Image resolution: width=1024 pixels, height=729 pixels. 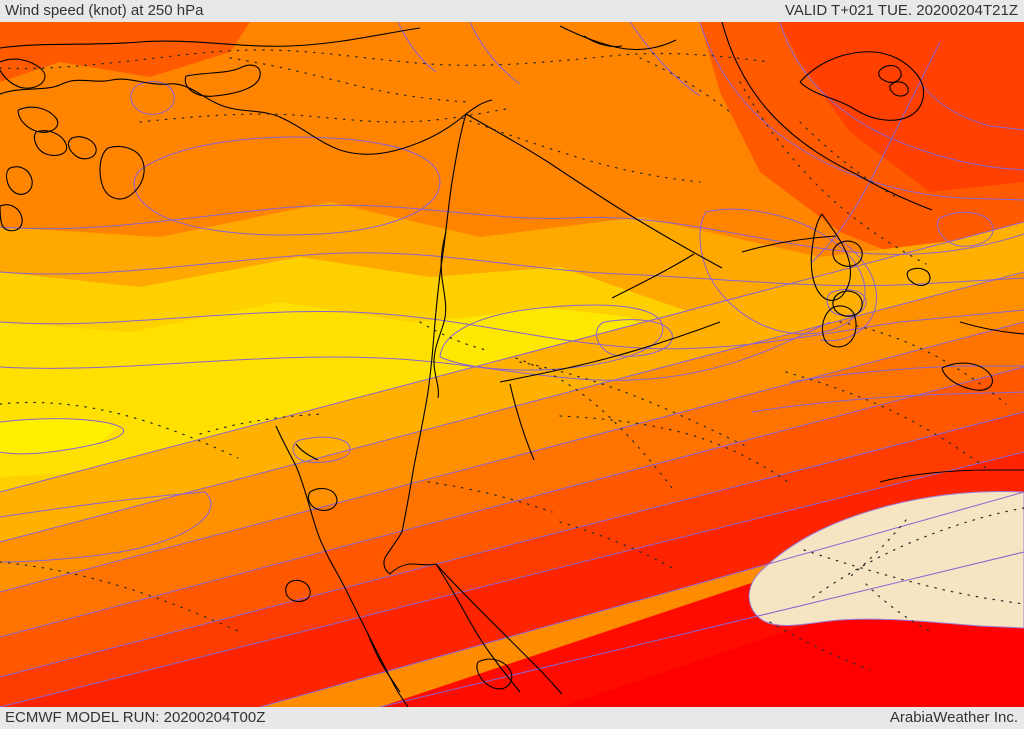 I want to click on low-speed-core-arabia, so click(x=886, y=560).